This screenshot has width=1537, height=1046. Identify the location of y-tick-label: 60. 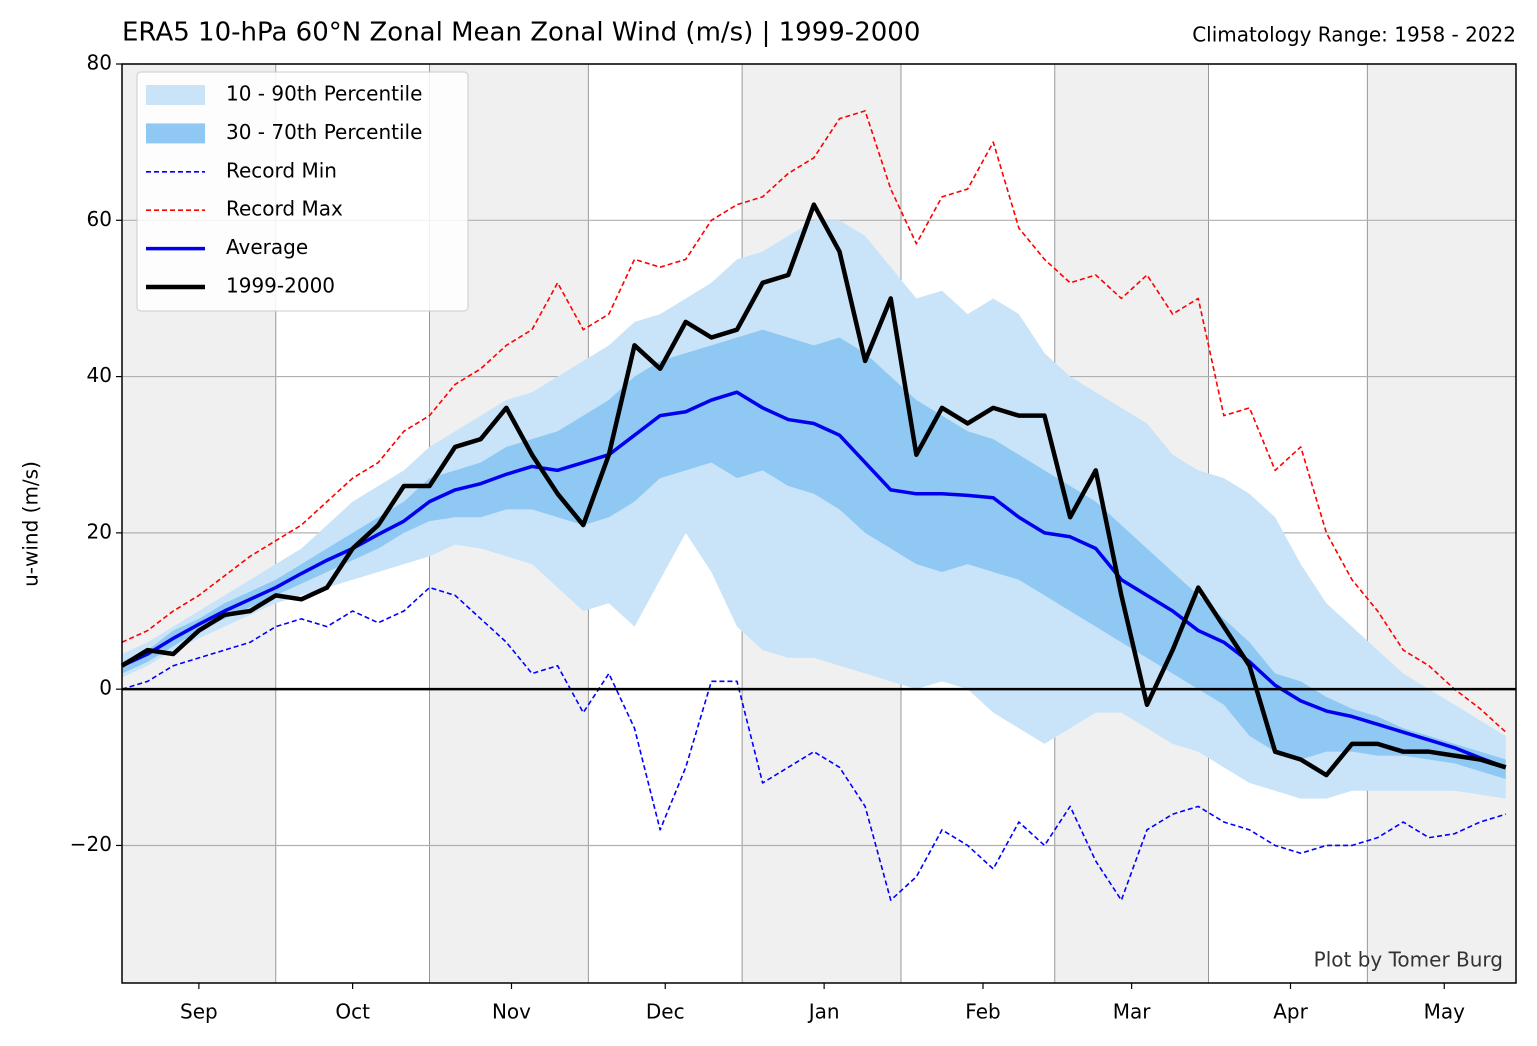
(99, 219).